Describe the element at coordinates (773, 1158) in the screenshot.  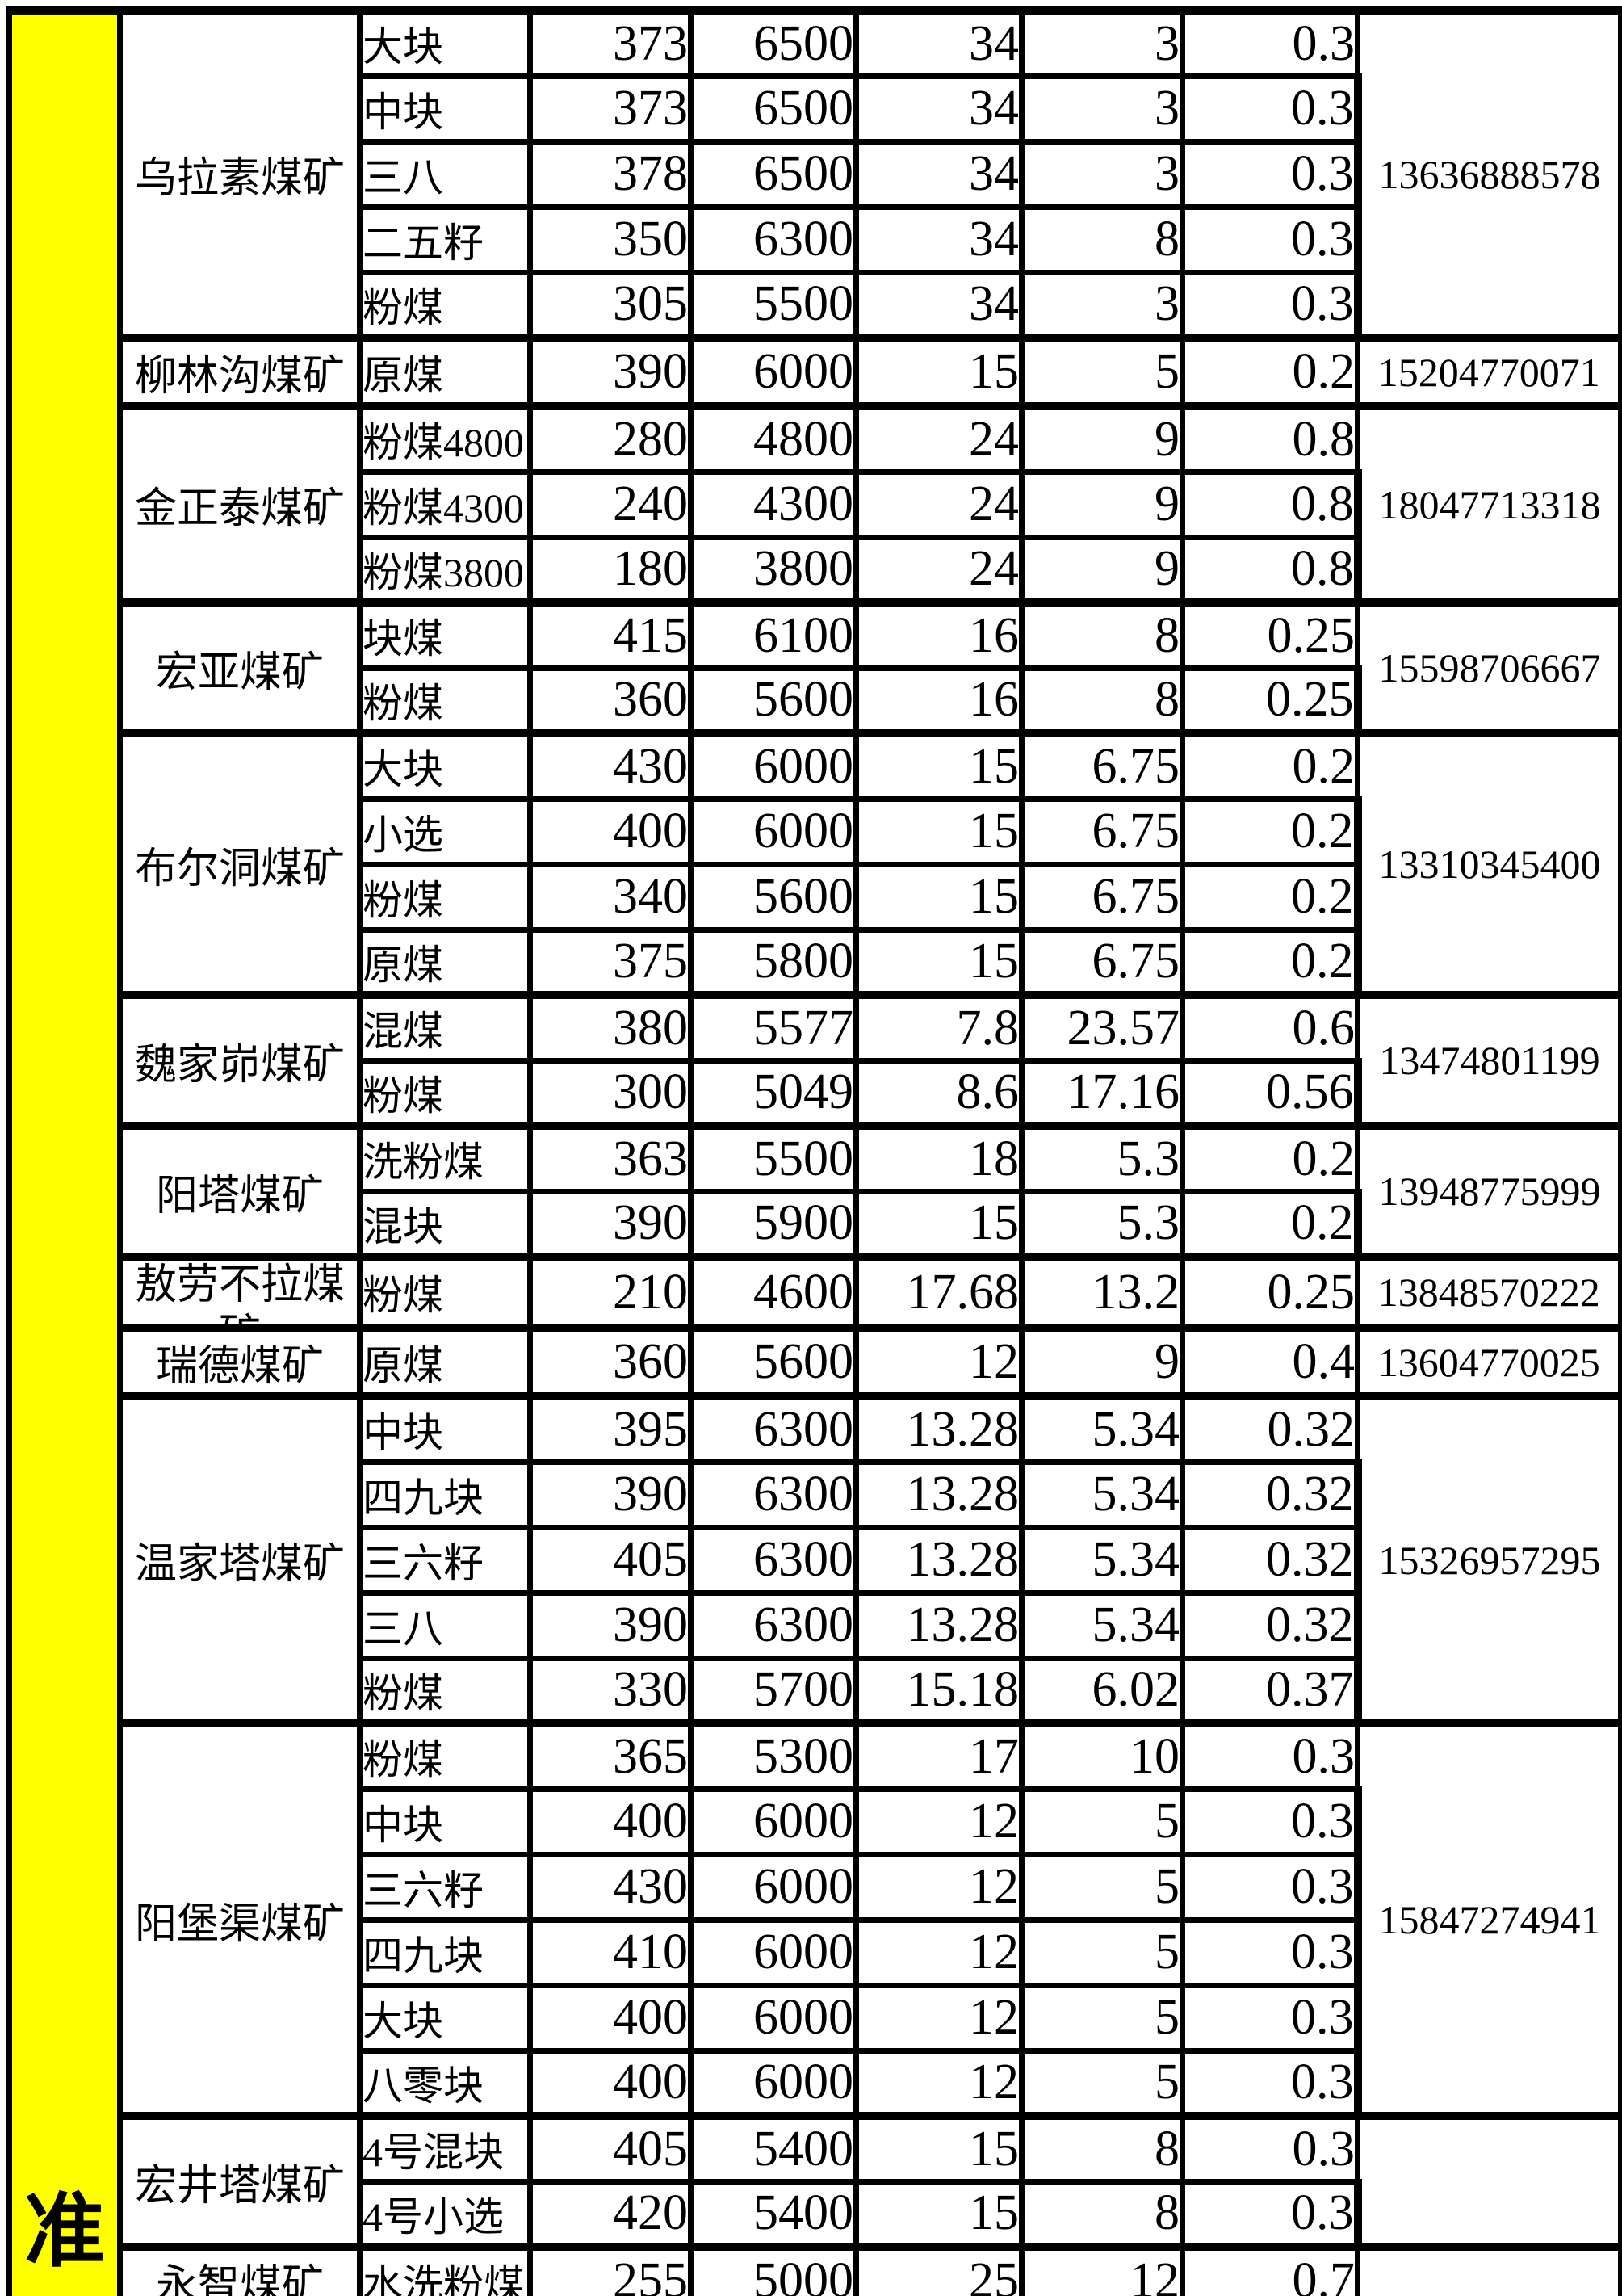
I see `value-cell: 5500` at that location.